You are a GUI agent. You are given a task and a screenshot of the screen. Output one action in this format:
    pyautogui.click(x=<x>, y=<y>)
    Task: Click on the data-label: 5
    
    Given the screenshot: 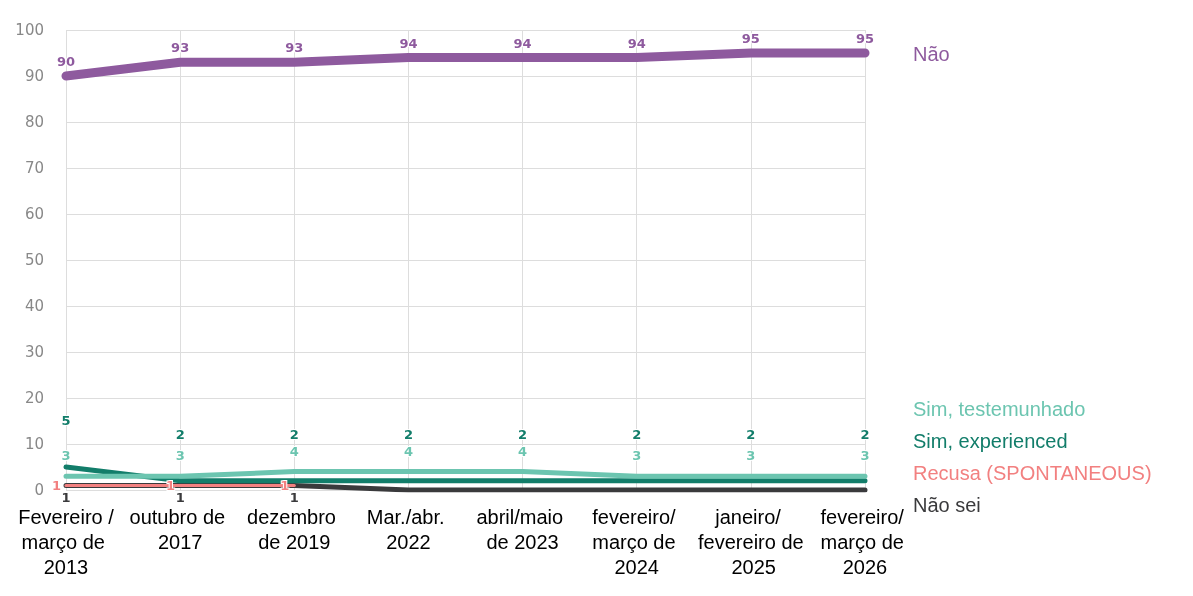 What is the action you would take?
    pyautogui.click(x=66, y=420)
    